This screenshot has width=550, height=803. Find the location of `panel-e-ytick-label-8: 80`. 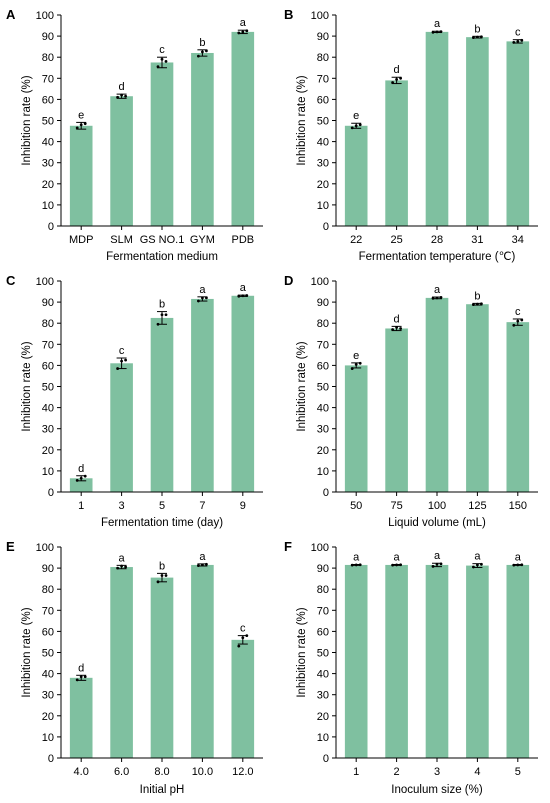

panel-e-ytick-label-8: 80 is located at coordinates (48, 590).